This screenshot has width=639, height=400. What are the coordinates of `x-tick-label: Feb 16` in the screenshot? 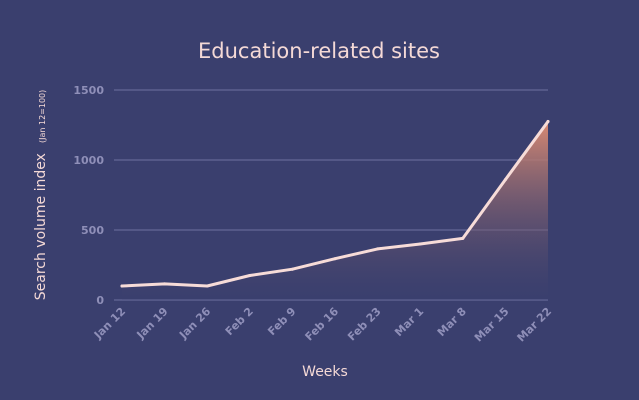 It's located at (322, 324).